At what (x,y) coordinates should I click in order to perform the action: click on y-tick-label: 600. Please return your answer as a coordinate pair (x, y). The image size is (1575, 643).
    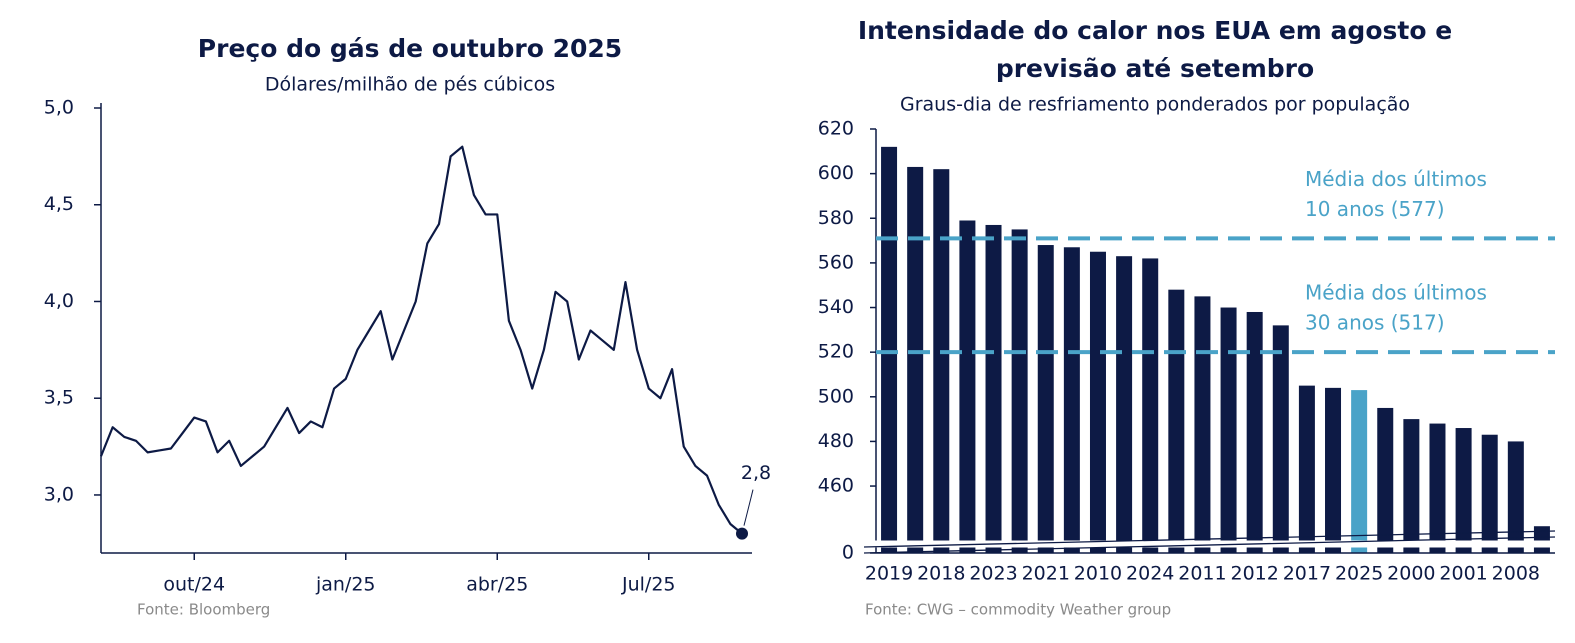
    Looking at the image, I should click on (836, 173).